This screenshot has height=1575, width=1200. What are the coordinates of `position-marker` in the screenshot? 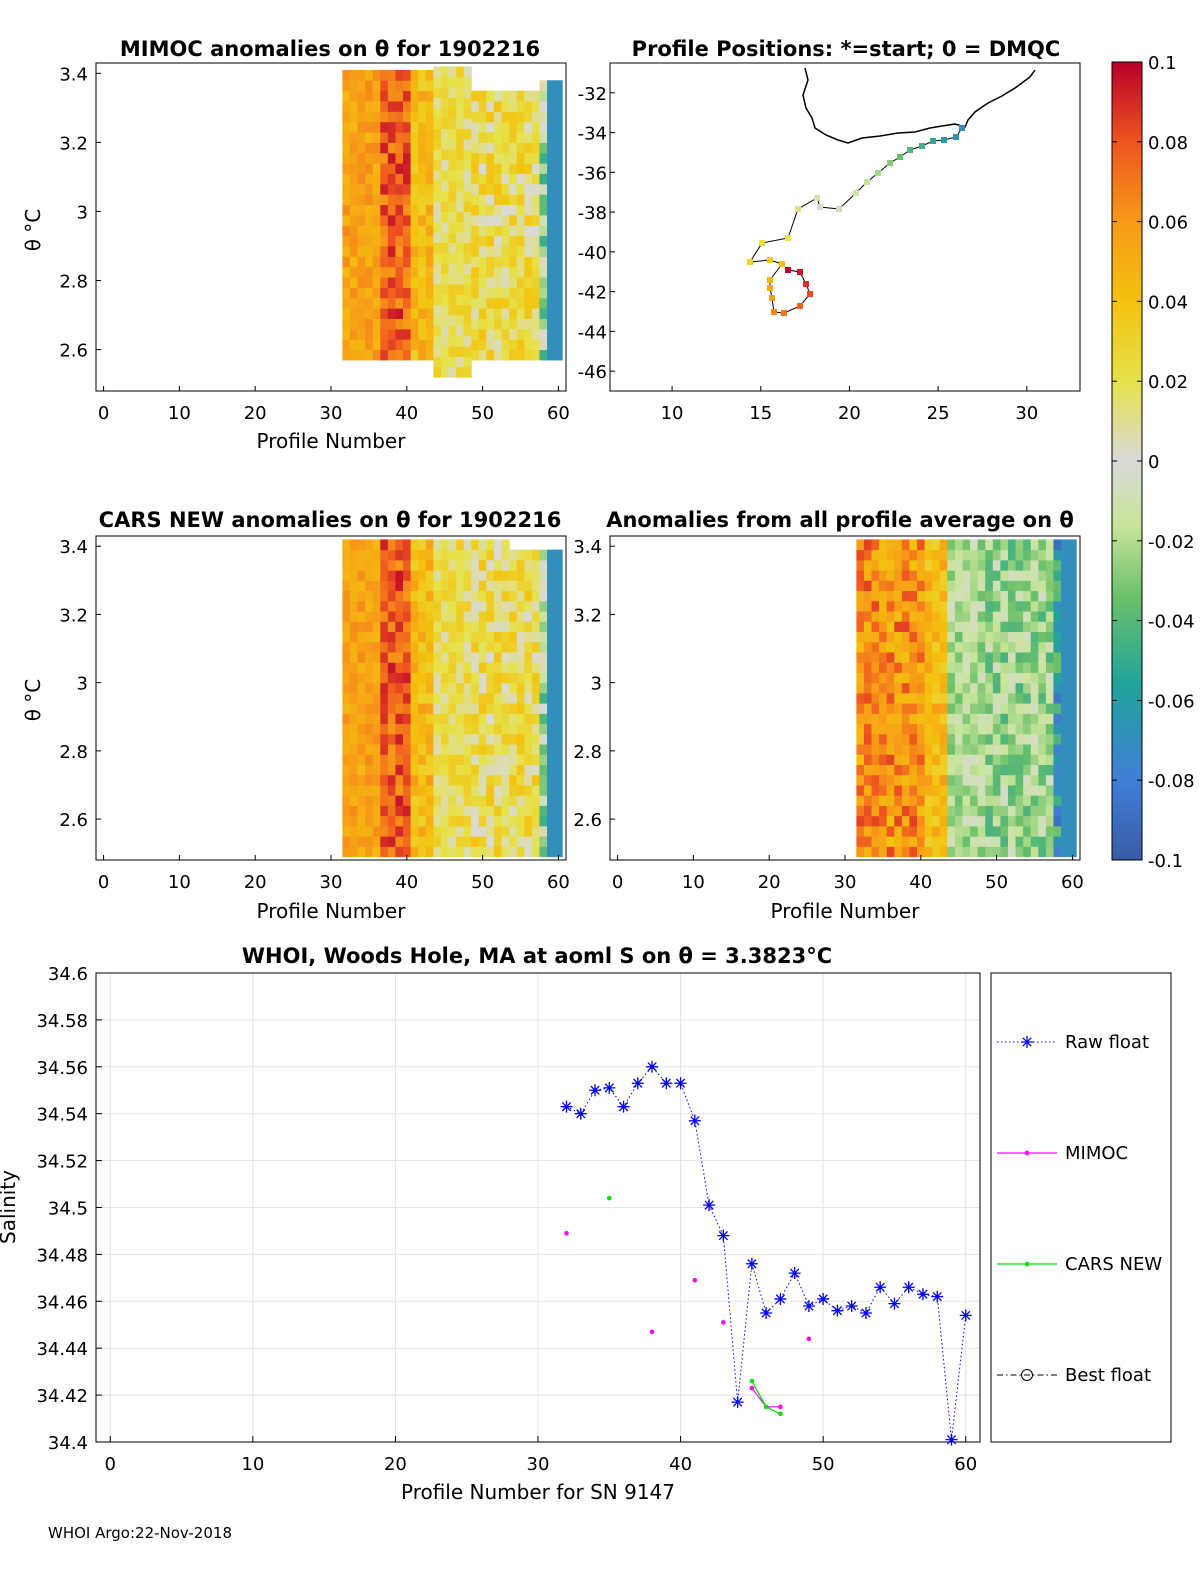 It's located at (922, 146).